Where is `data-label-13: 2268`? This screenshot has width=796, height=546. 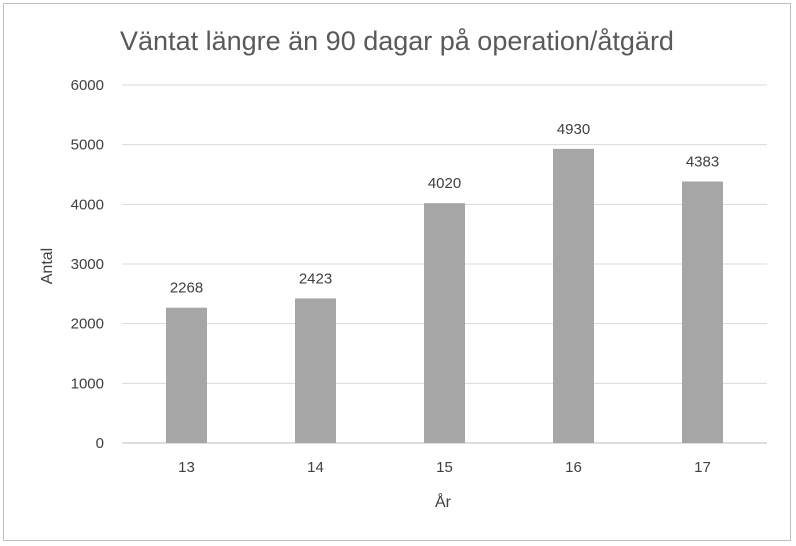 data-label-13: 2268 is located at coordinates (186, 288).